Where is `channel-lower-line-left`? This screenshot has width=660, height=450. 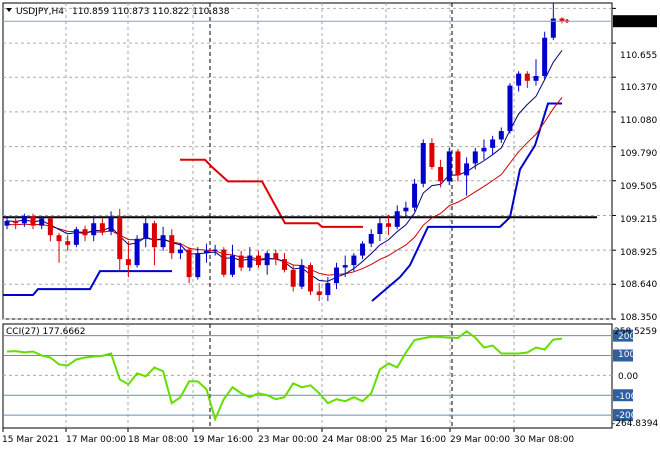
channel-lower-line-left is located at coordinates (87, 283).